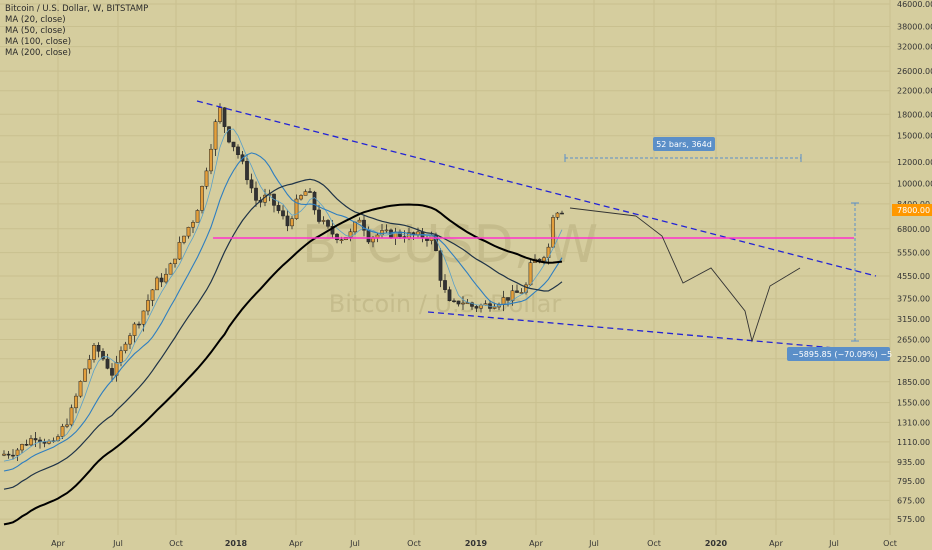 The width and height of the screenshot is (932, 550). What do you see at coordinates (911, 519) in the screenshot?
I see `y-tick-label: 575.00` at bounding box center [911, 519].